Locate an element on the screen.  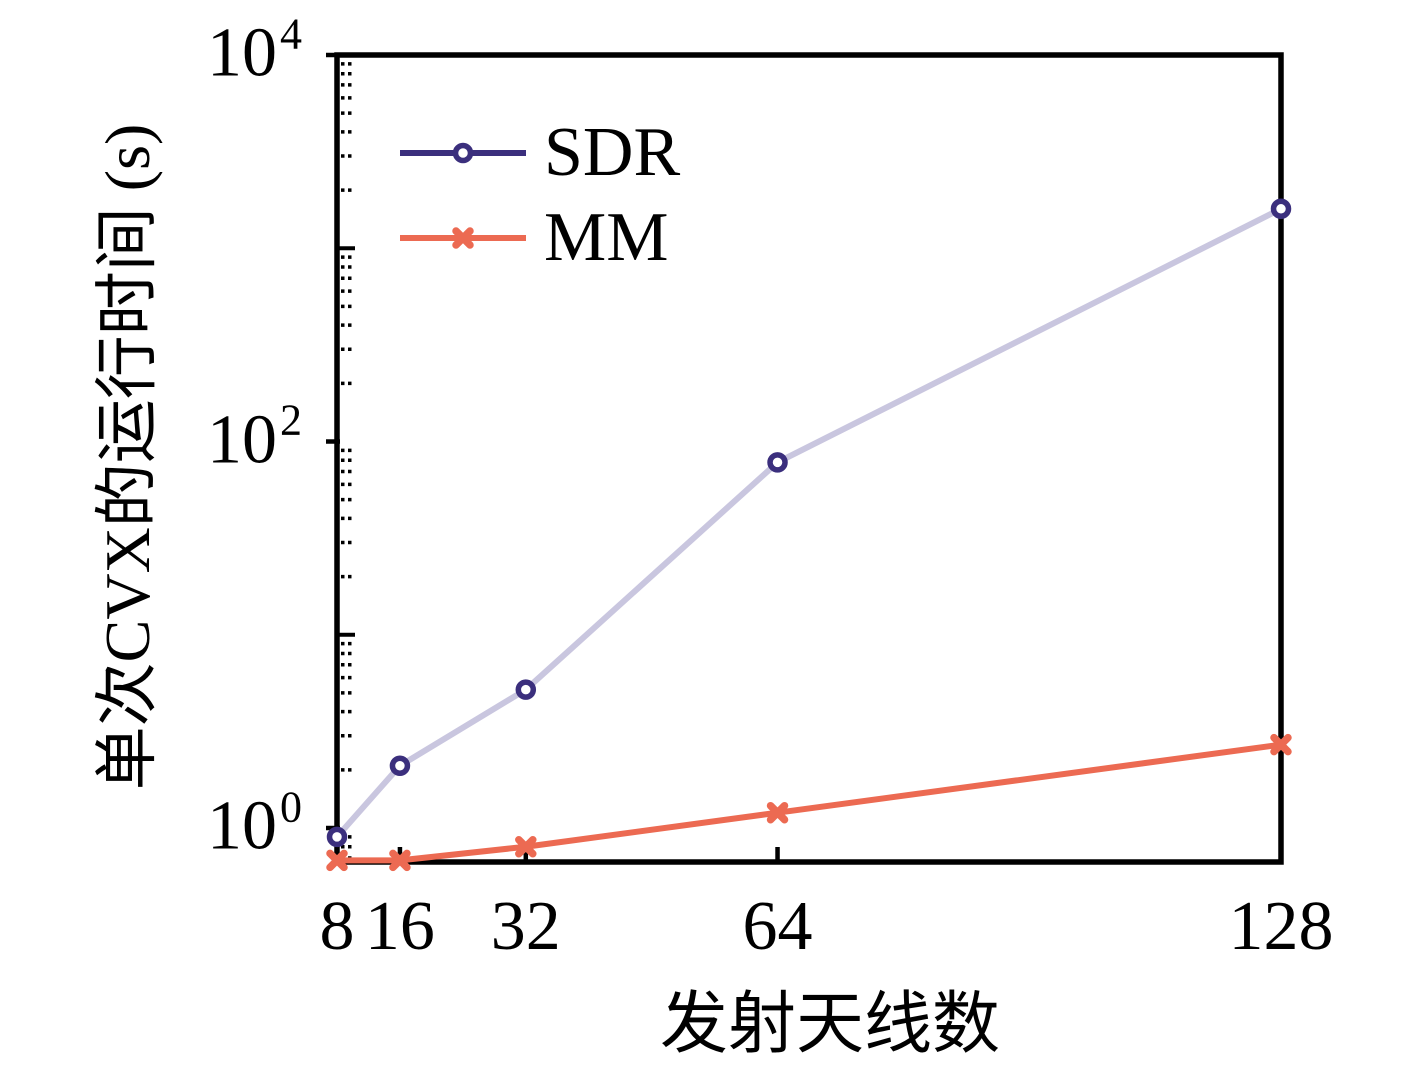
x-tick-label-128: 128 is located at coordinates (1281, 926).